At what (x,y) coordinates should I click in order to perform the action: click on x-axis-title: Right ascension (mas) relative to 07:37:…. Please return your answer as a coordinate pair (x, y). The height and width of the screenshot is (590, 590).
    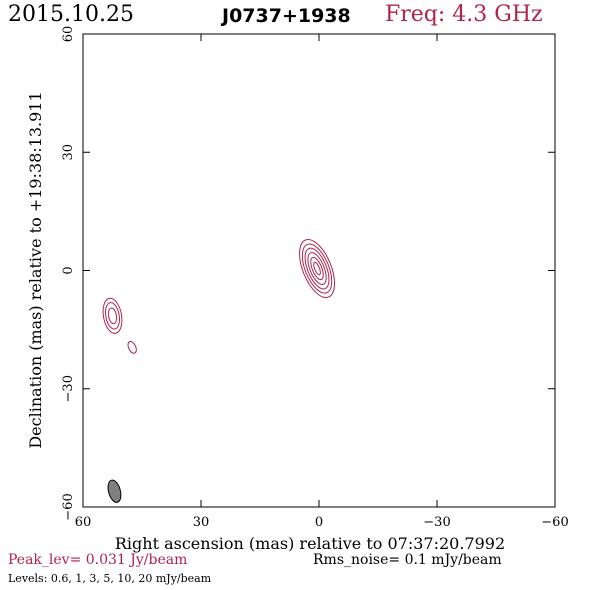
    Looking at the image, I should click on (310, 543).